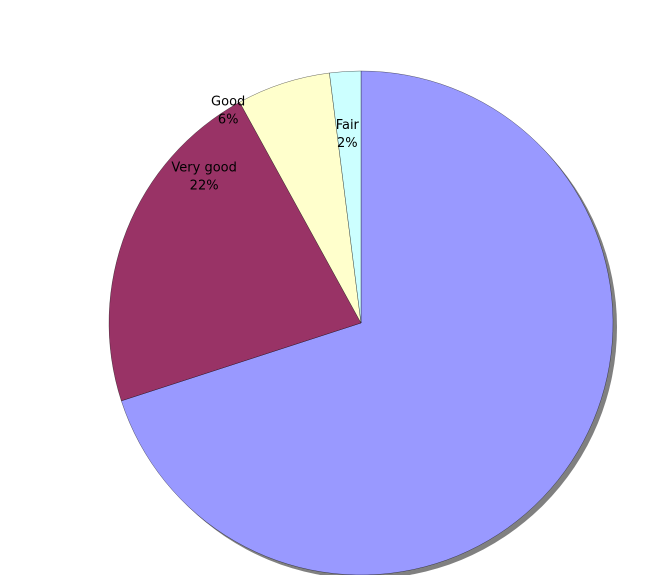 This screenshot has width=665, height=575. Describe the element at coordinates (348, 125) in the screenshot. I see `slice-label: Fair` at that location.